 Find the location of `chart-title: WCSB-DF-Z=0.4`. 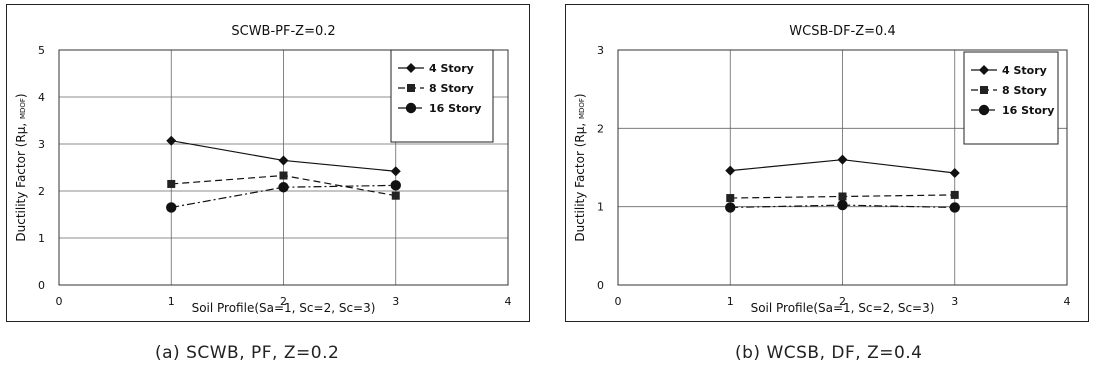

chart-title: WCSB-DF-Z=0.4 is located at coordinates (842, 31).